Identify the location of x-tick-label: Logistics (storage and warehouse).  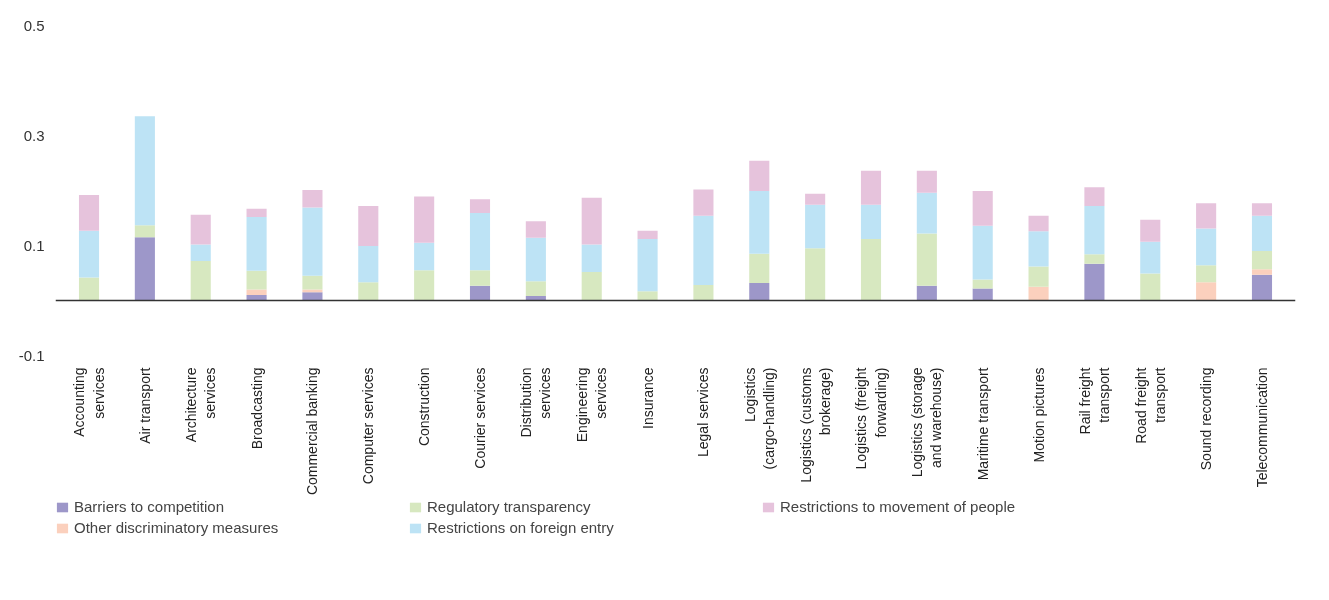
(927, 422).